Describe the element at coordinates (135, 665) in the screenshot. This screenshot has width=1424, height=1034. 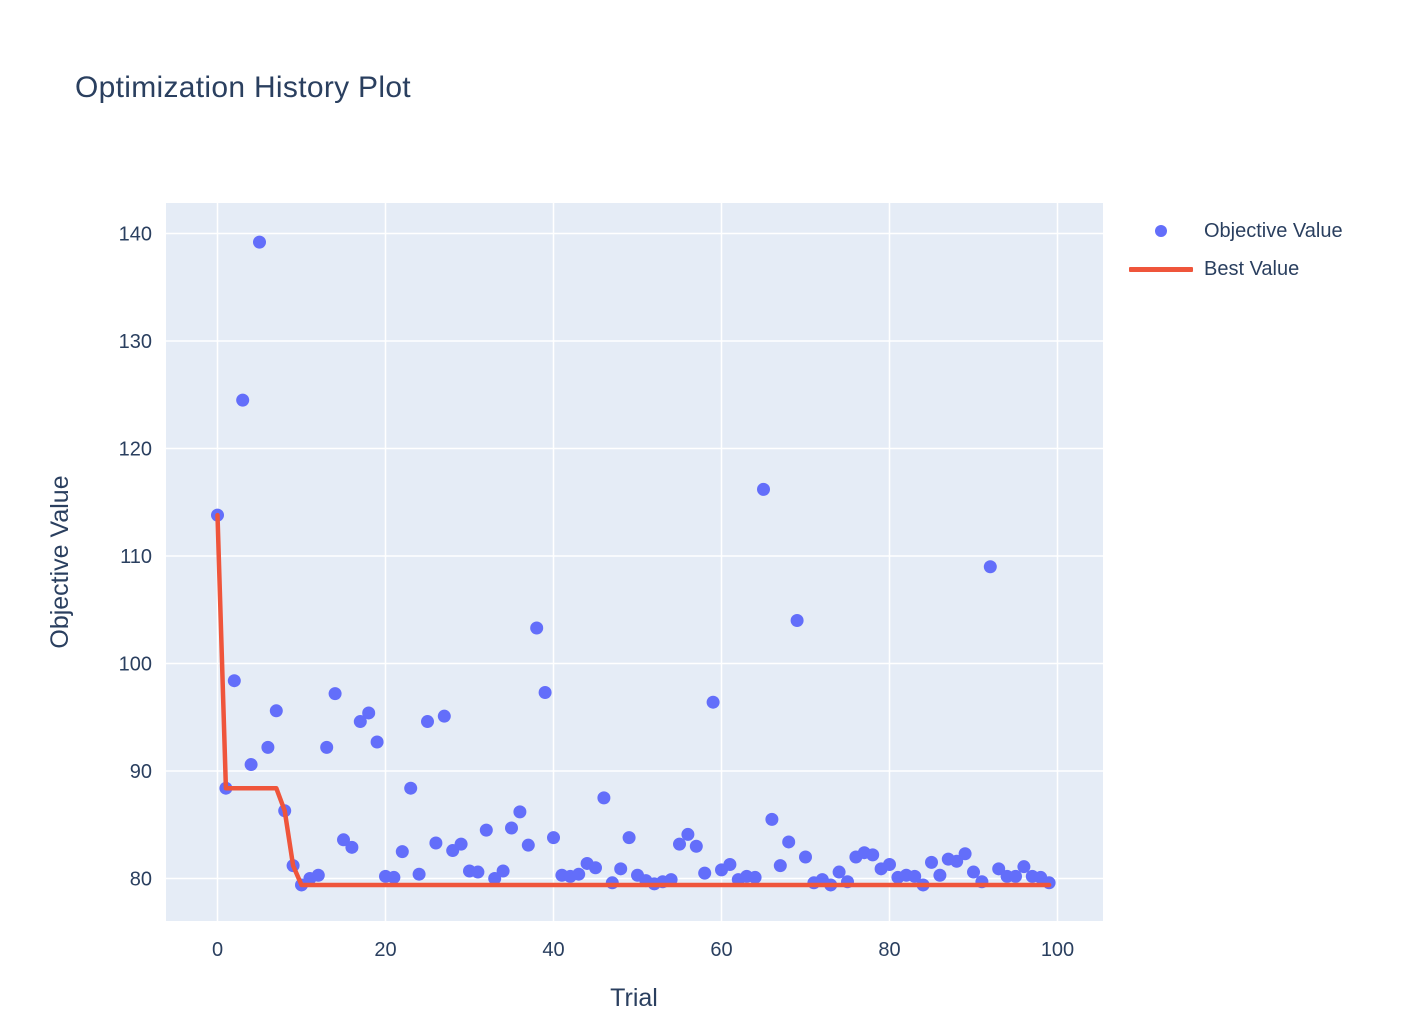
I see `y-tick-label: 100` at that location.